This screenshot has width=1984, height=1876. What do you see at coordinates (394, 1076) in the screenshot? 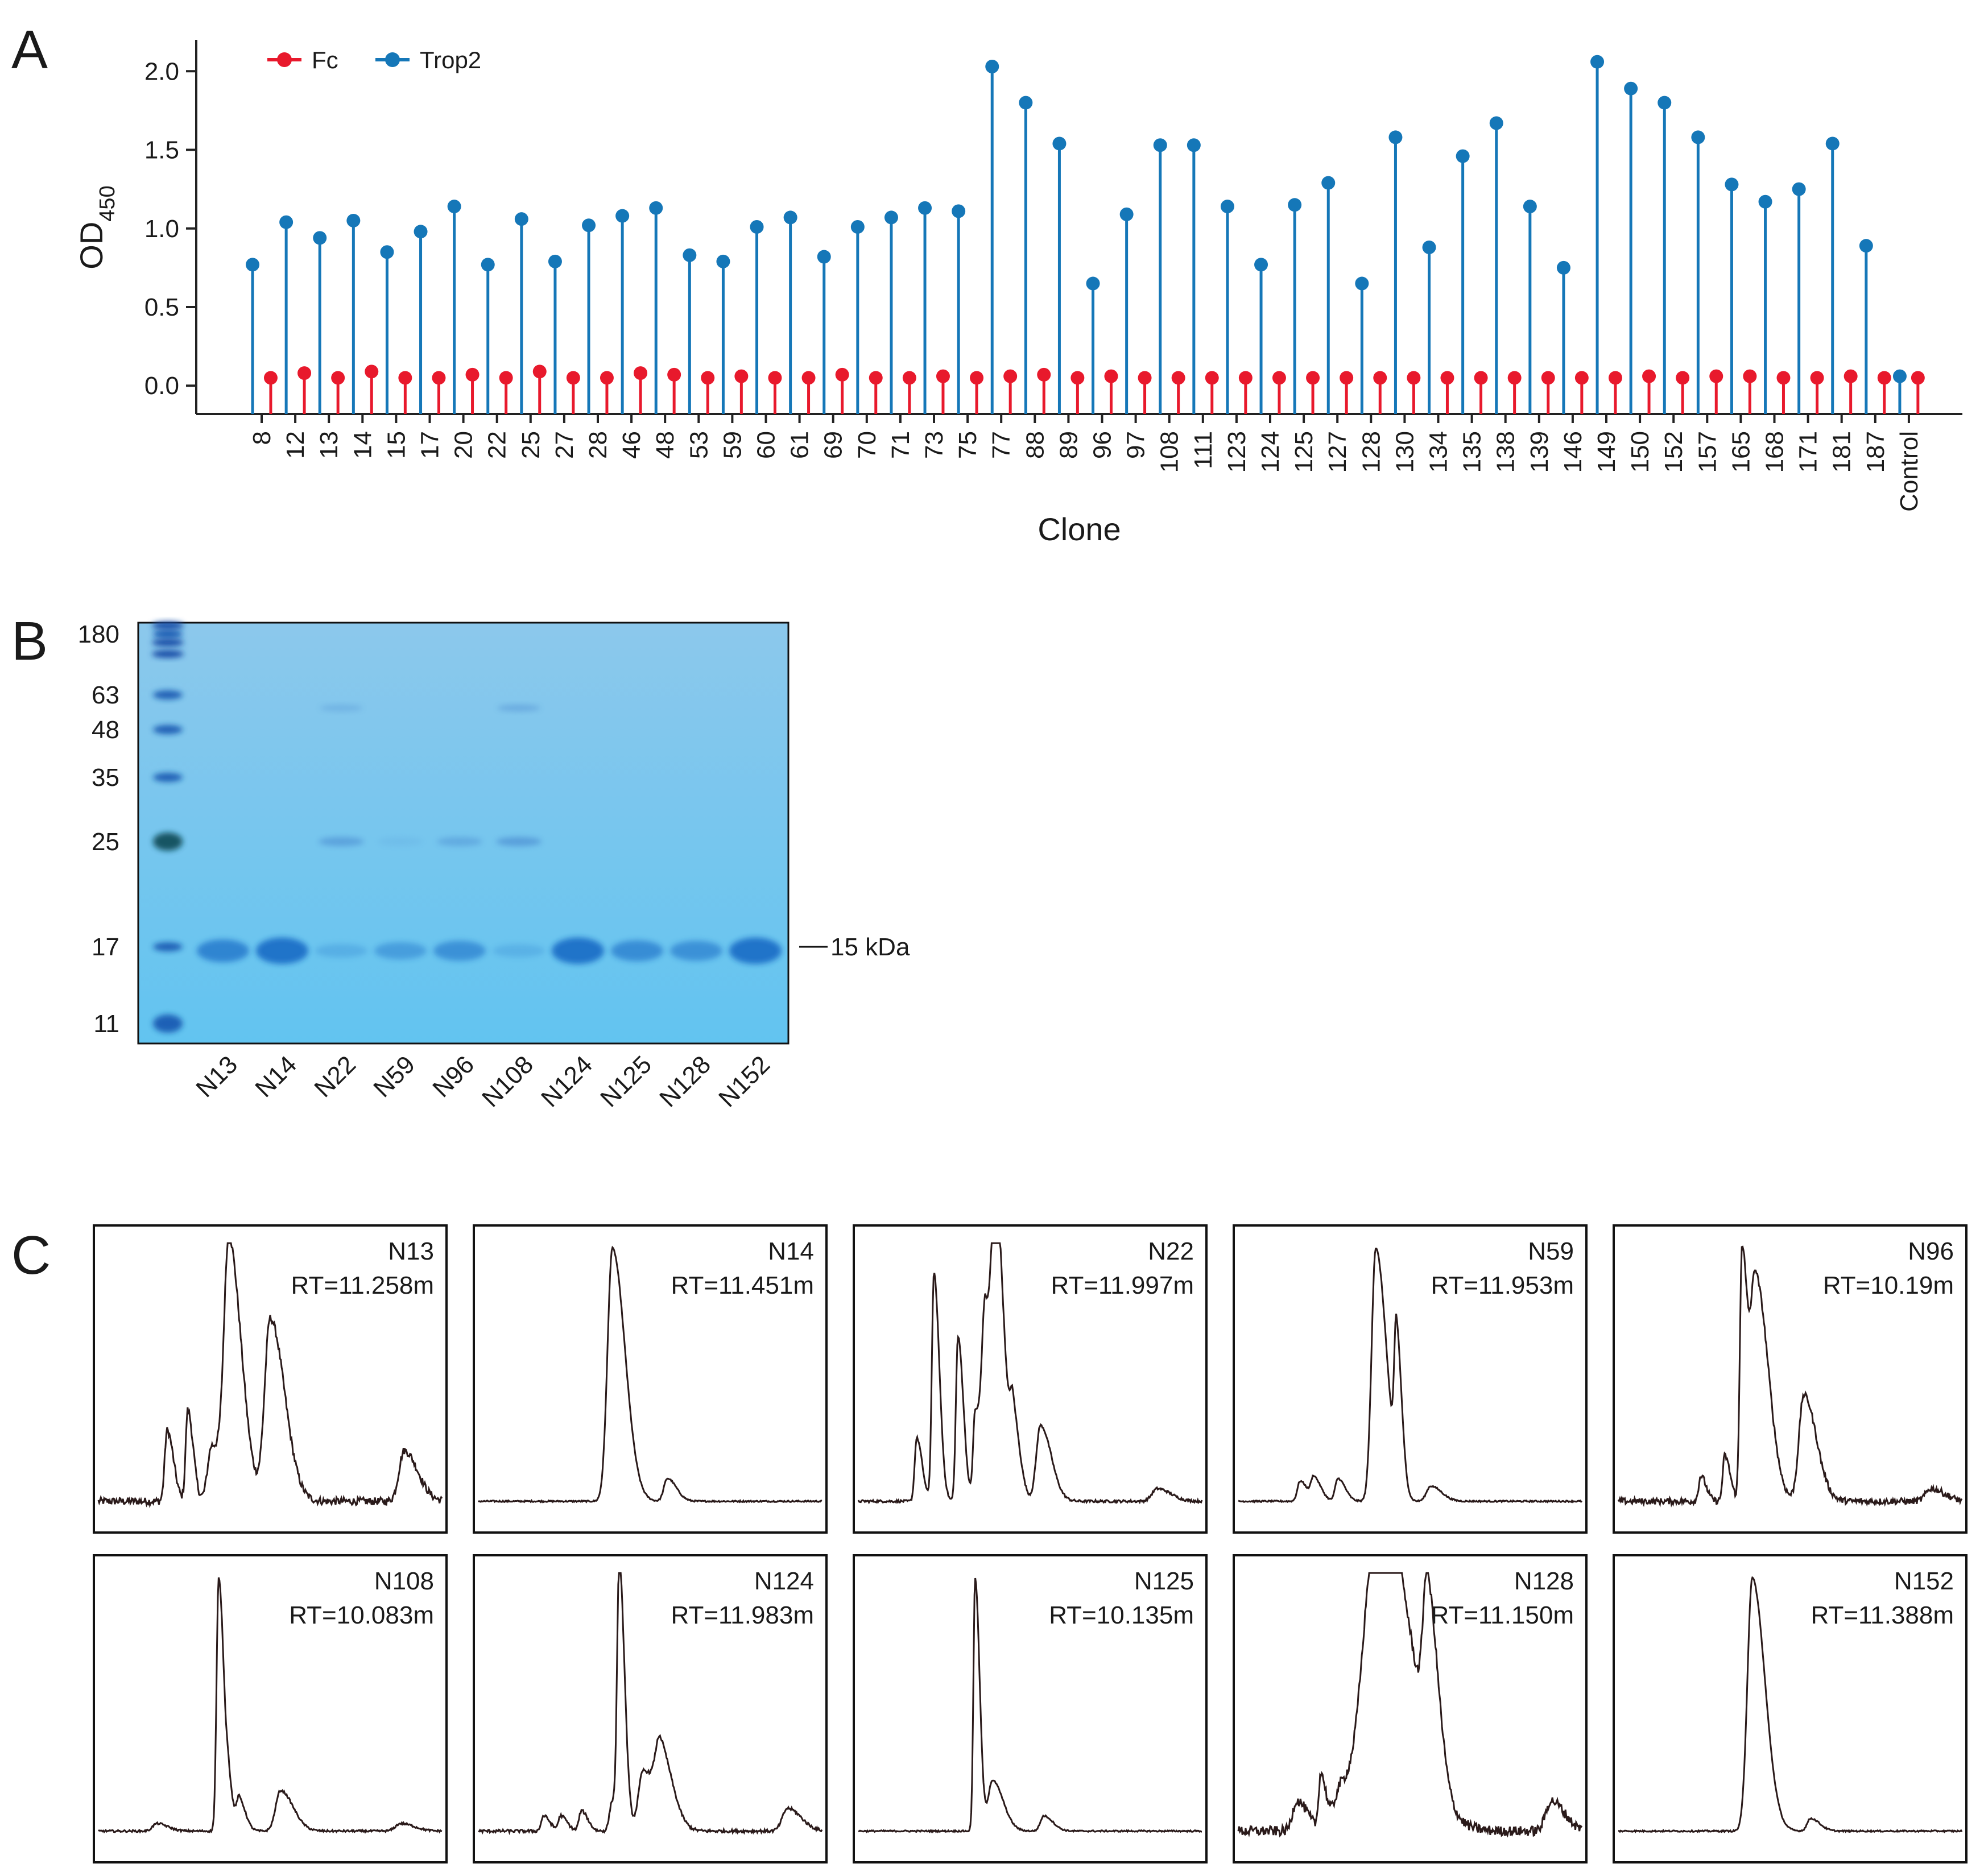
I see `lane-label: N59` at bounding box center [394, 1076].